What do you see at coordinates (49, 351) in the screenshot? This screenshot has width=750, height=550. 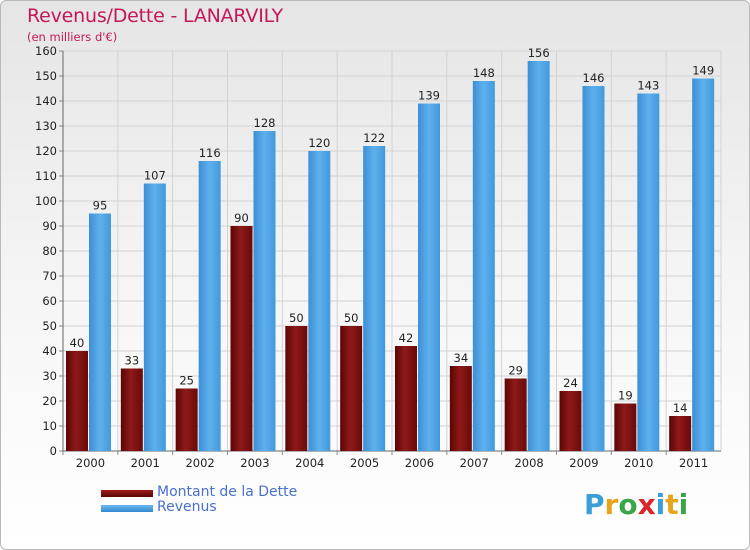 I see `y-tick-label: 40` at bounding box center [49, 351].